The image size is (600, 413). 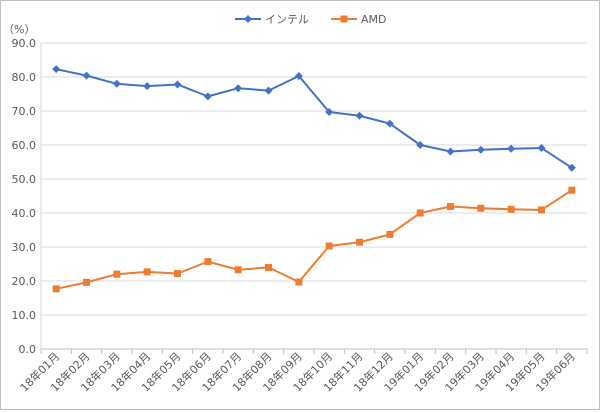 What do you see at coordinates (24, 281) in the screenshot?
I see `y-tick-label: 20.0` at bounding box center [24, 281].